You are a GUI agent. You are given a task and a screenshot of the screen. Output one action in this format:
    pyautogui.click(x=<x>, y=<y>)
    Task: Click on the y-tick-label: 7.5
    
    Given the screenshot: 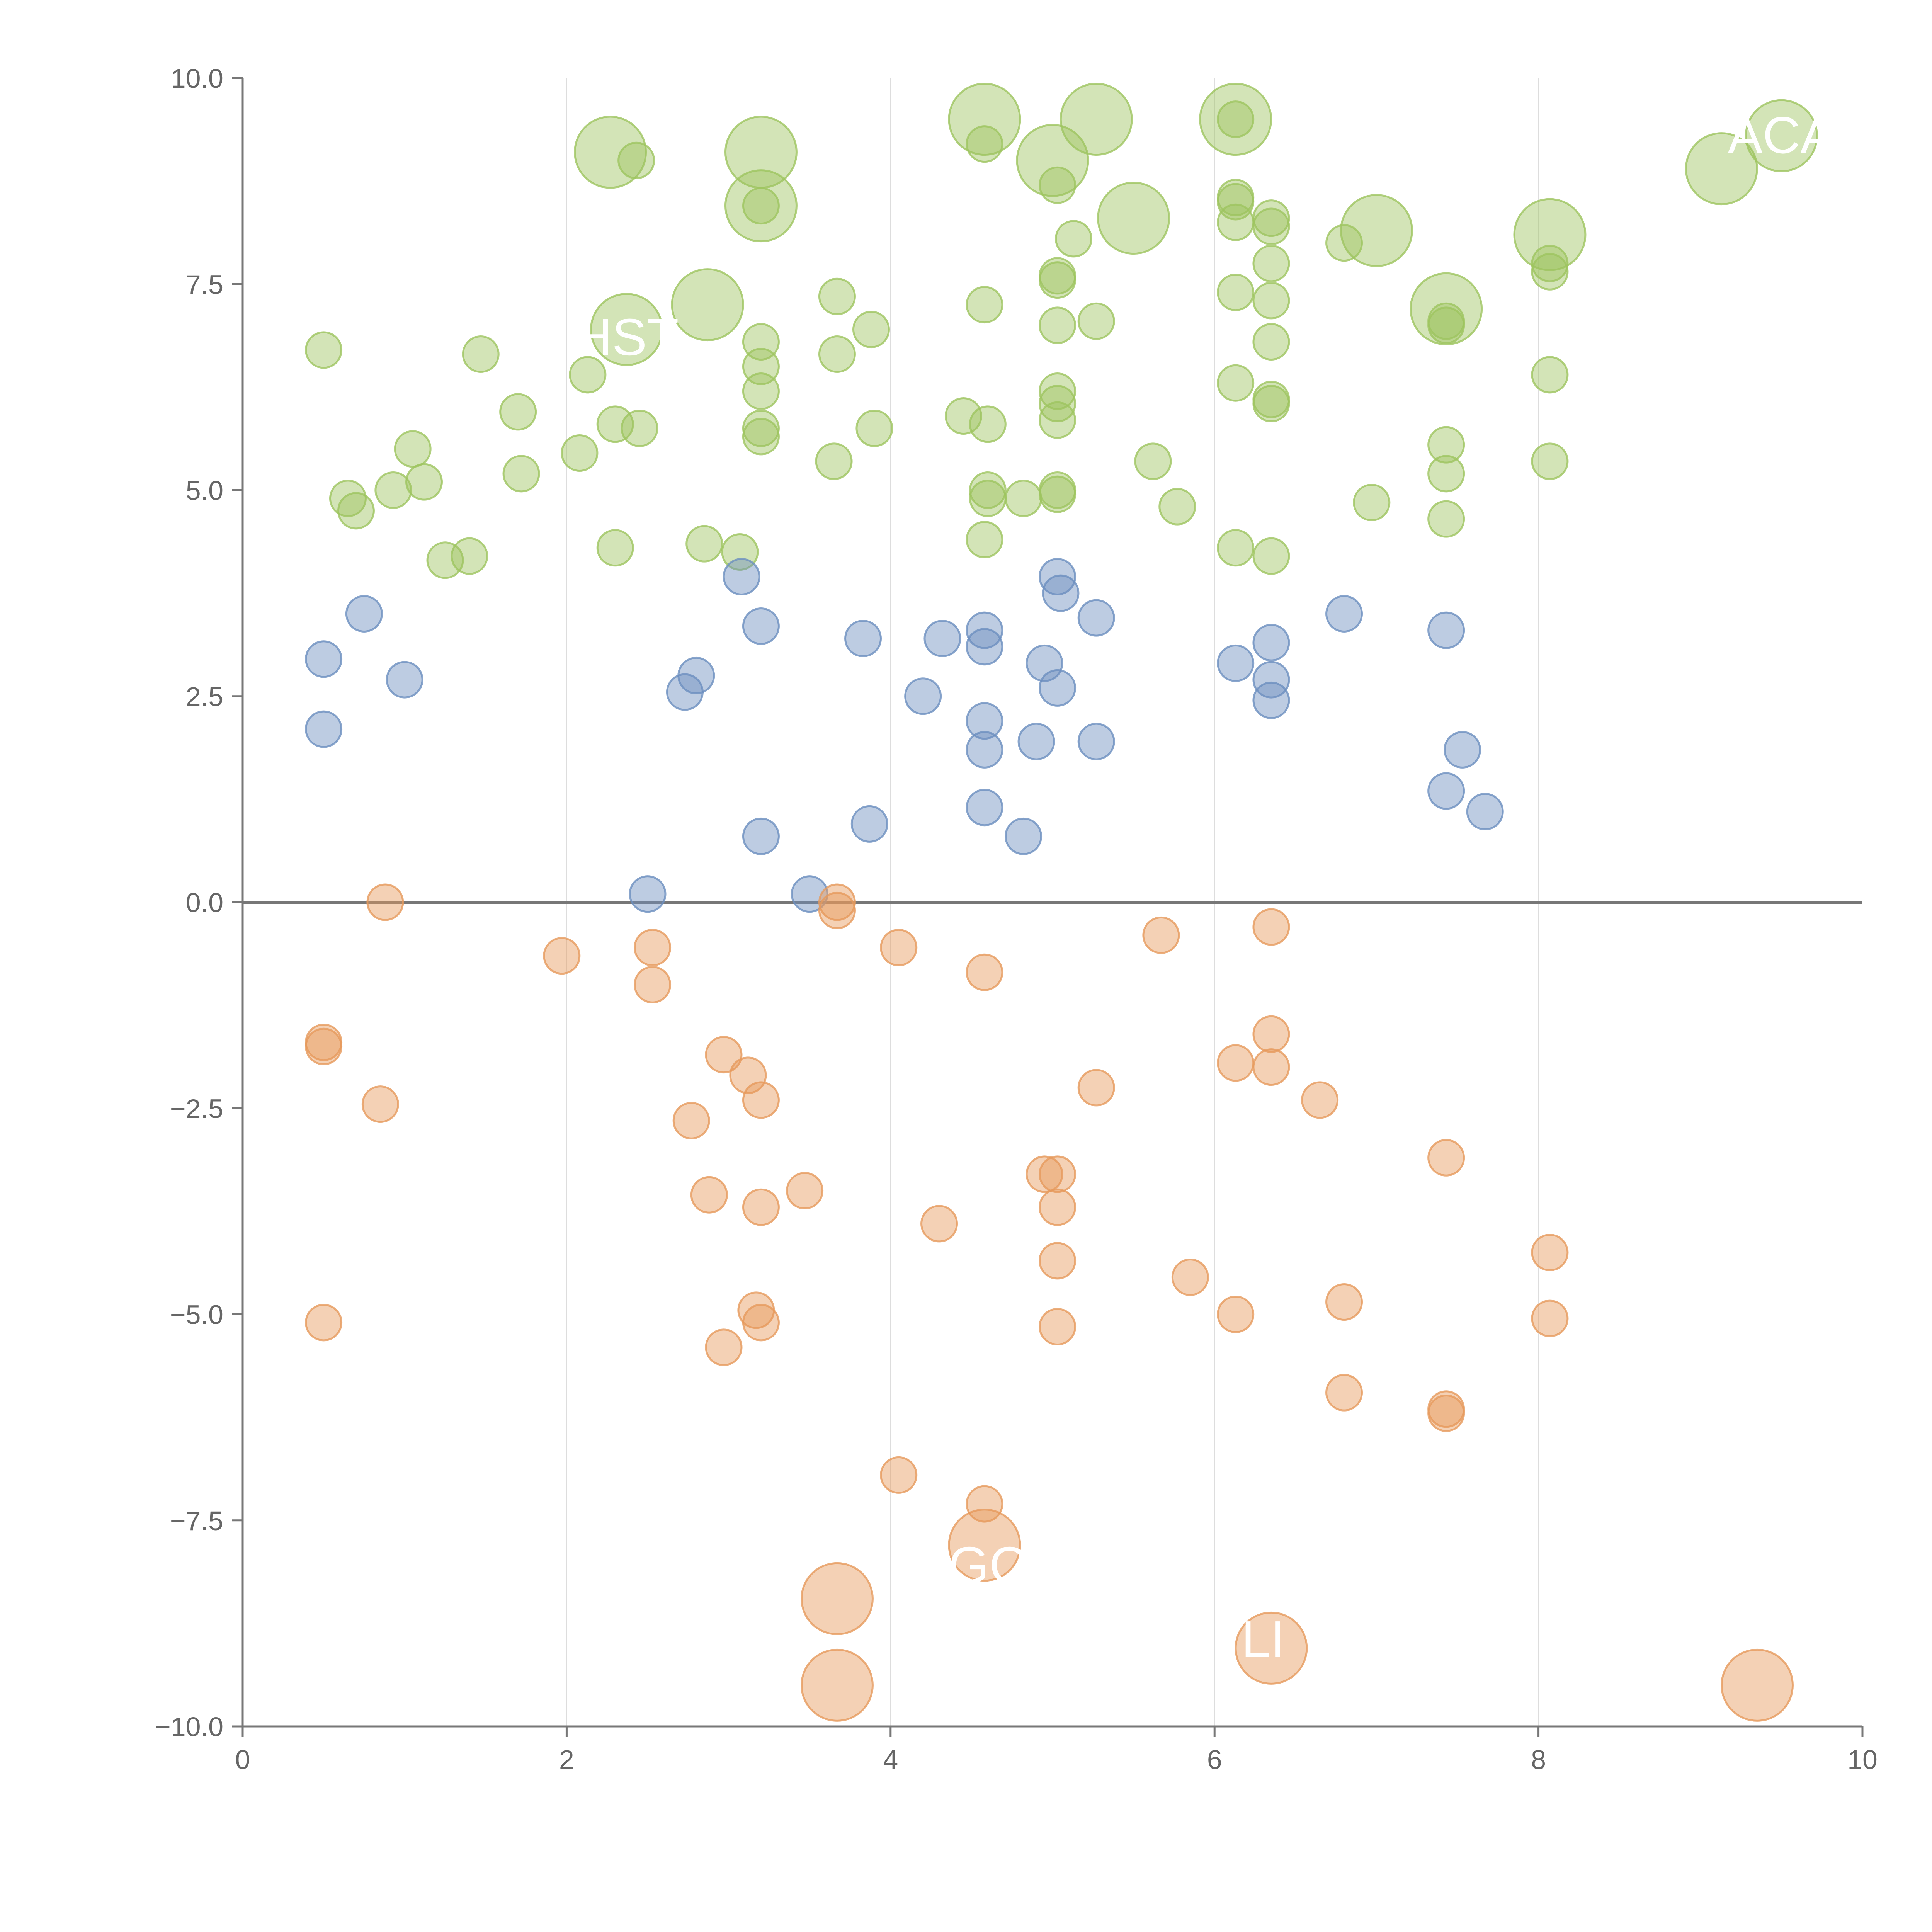 What is the action you would take?
    pyautogui.click(x=205, y=284)
    